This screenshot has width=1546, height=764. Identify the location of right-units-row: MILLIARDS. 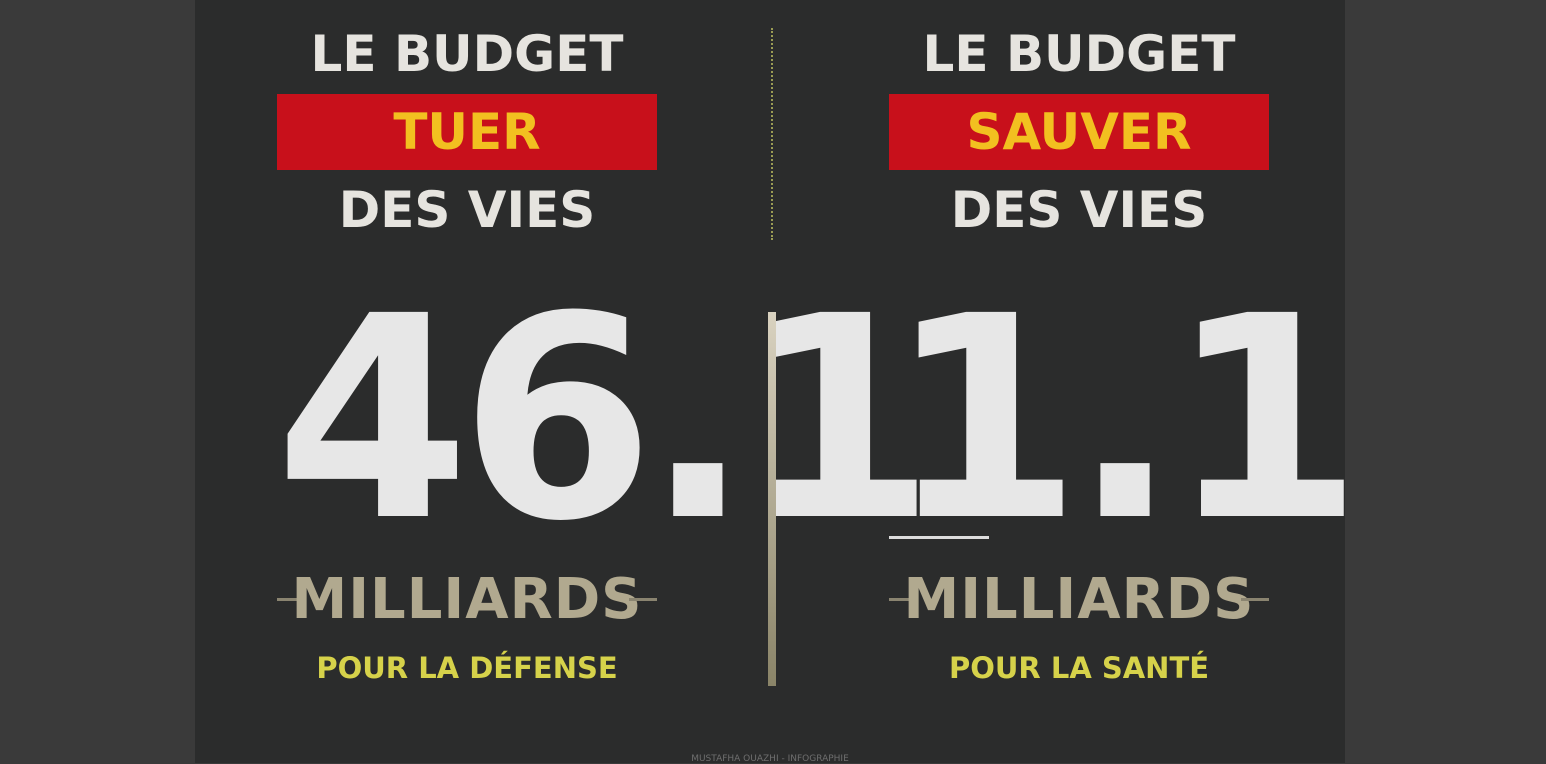
(1079, 600).